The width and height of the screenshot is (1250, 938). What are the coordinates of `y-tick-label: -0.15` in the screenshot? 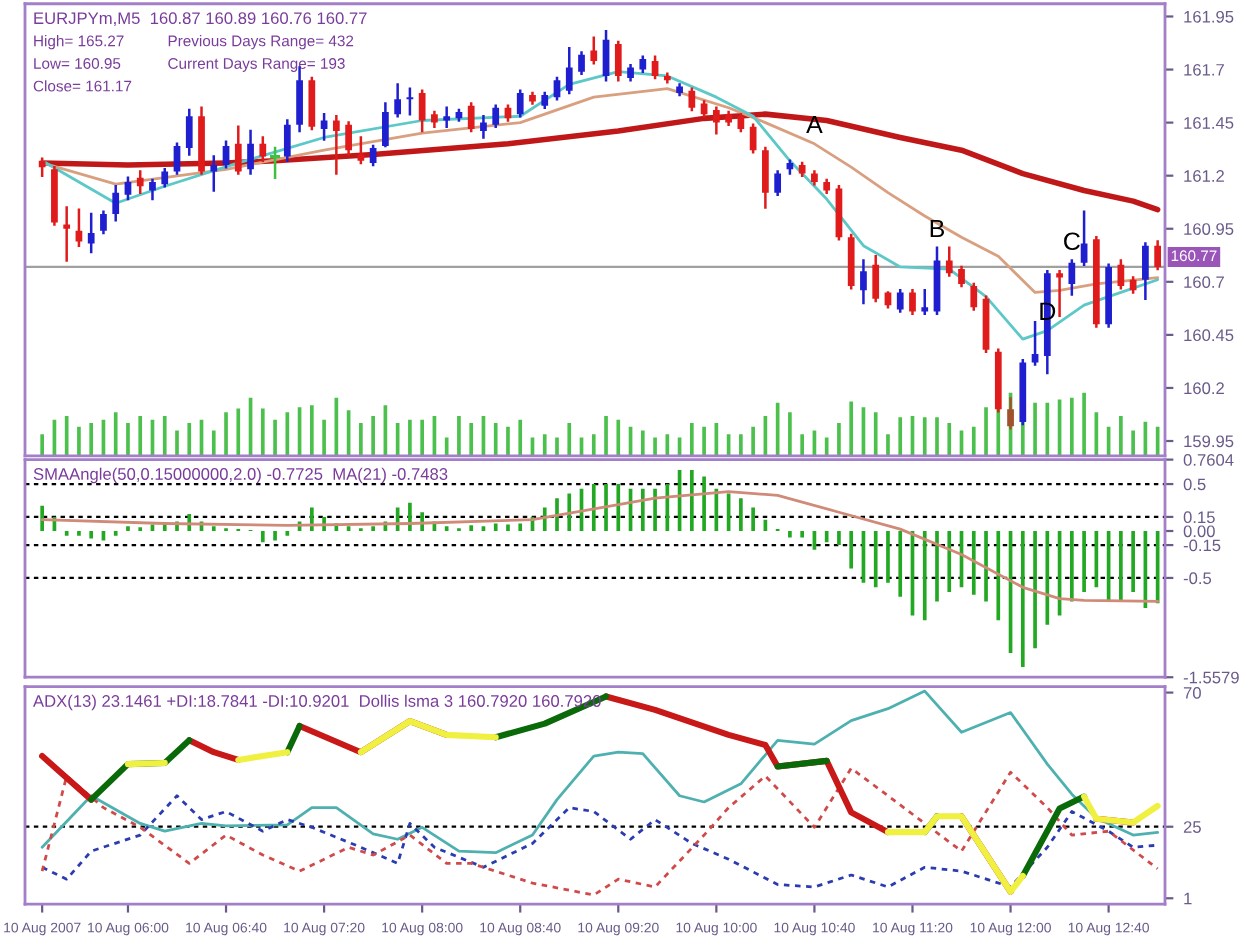 It's located at (1202, 545).